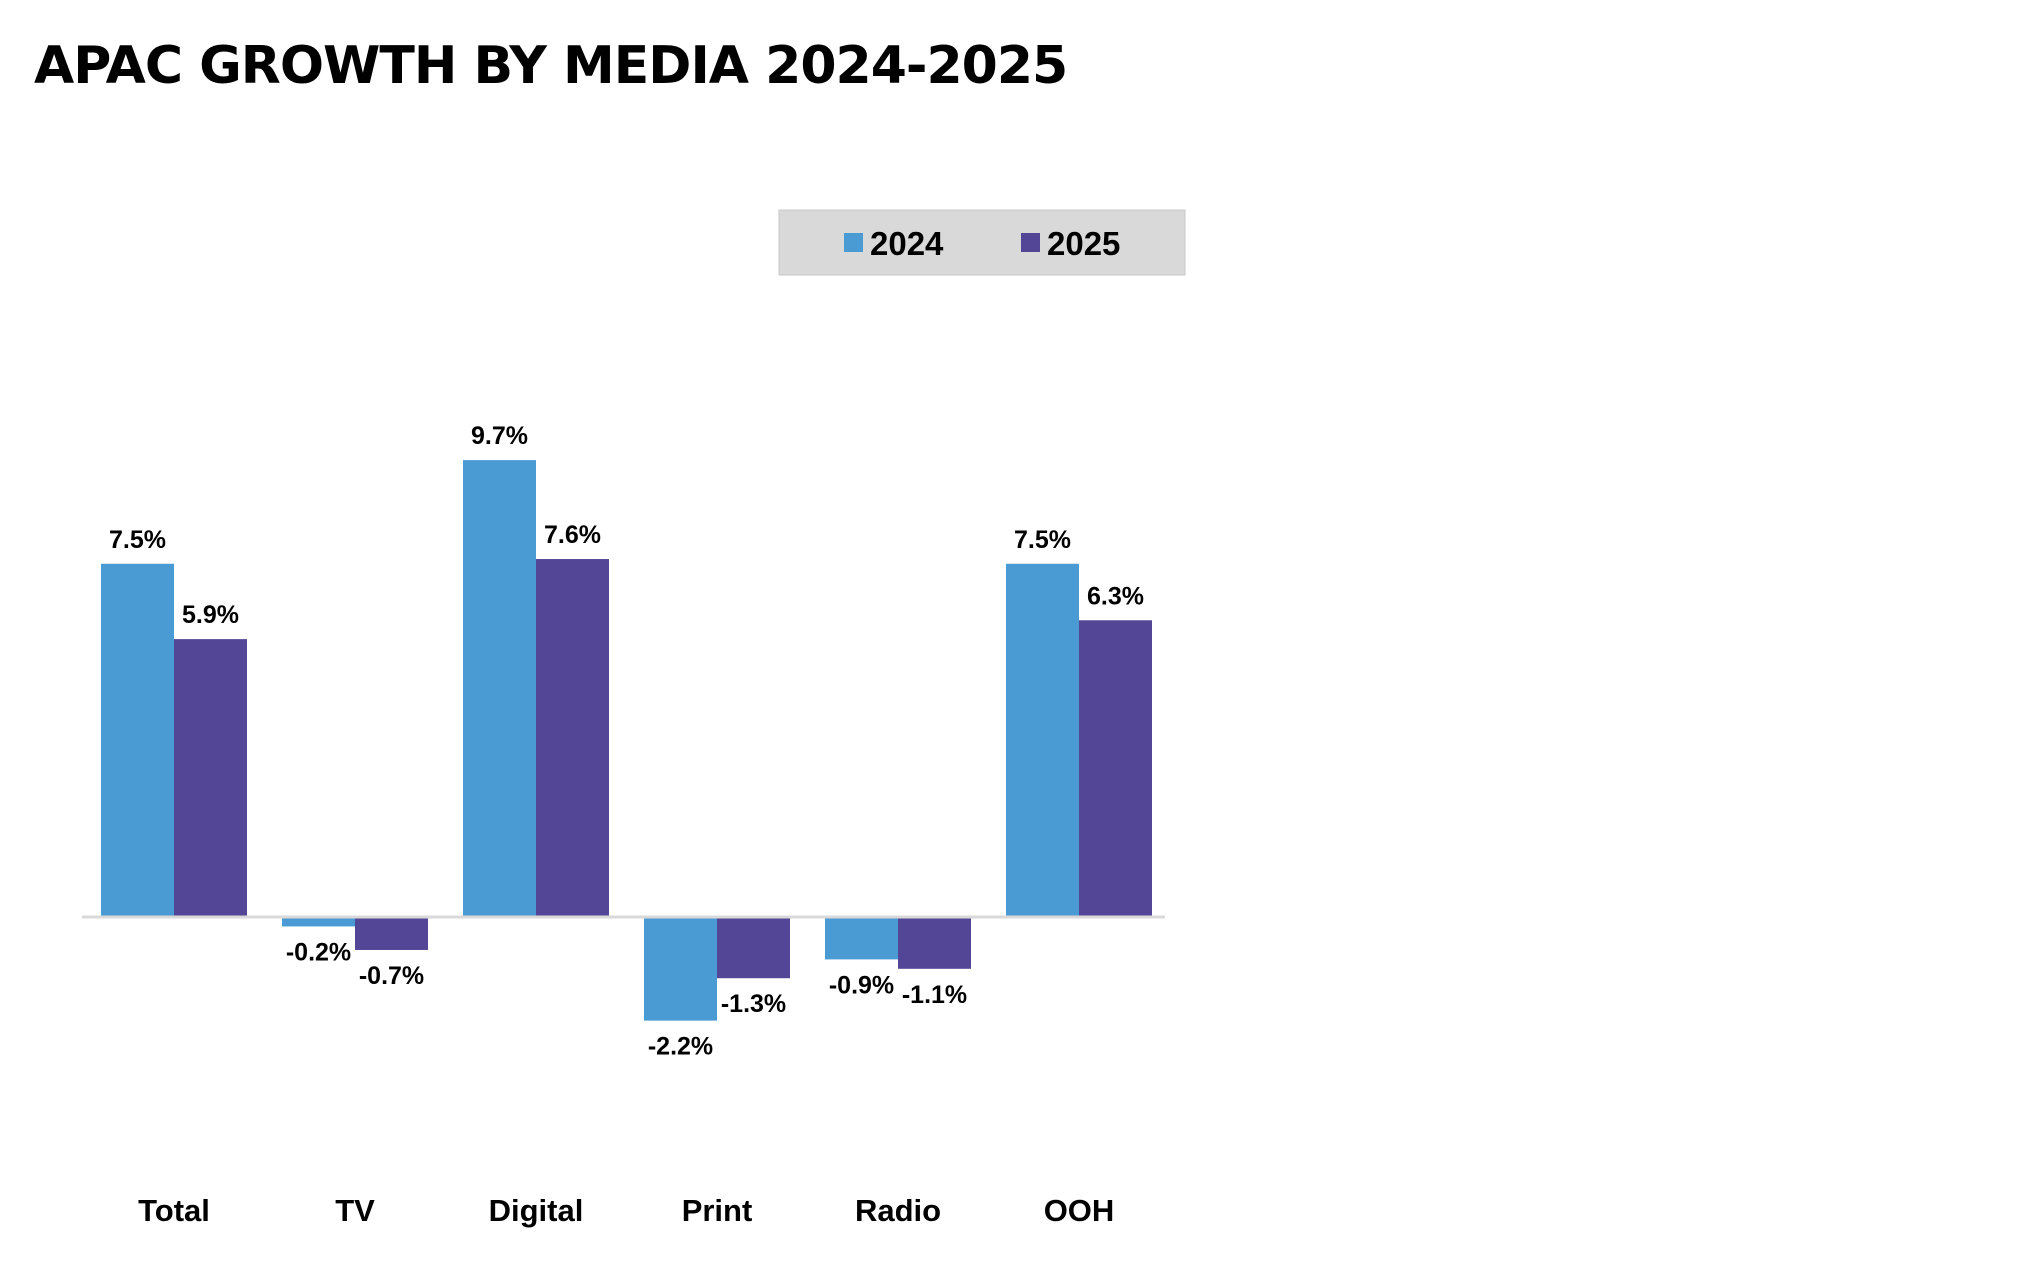 The height and width of the screenshot is (1280, 2036). I want to click on bar-2024-tv, so click(318, 922).